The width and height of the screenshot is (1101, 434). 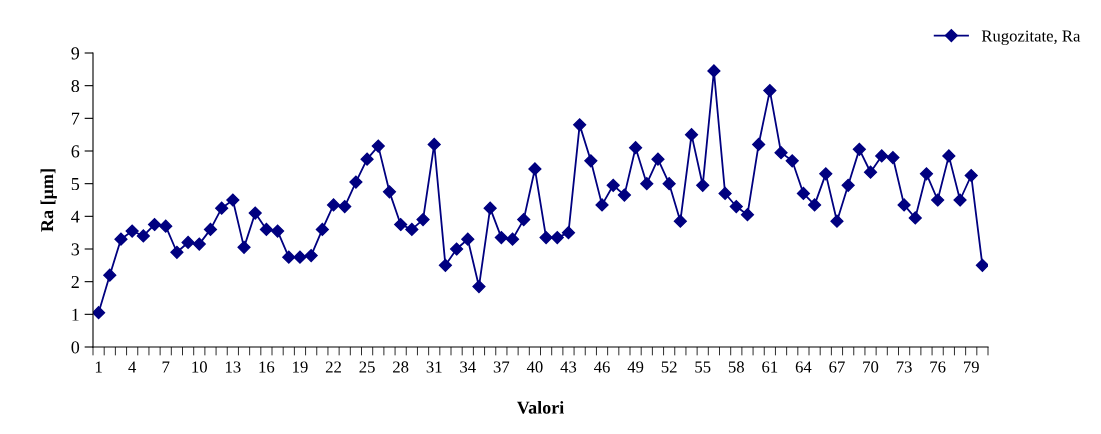 I want to click on y-tick-label: 9, so click(x=75, y=53).